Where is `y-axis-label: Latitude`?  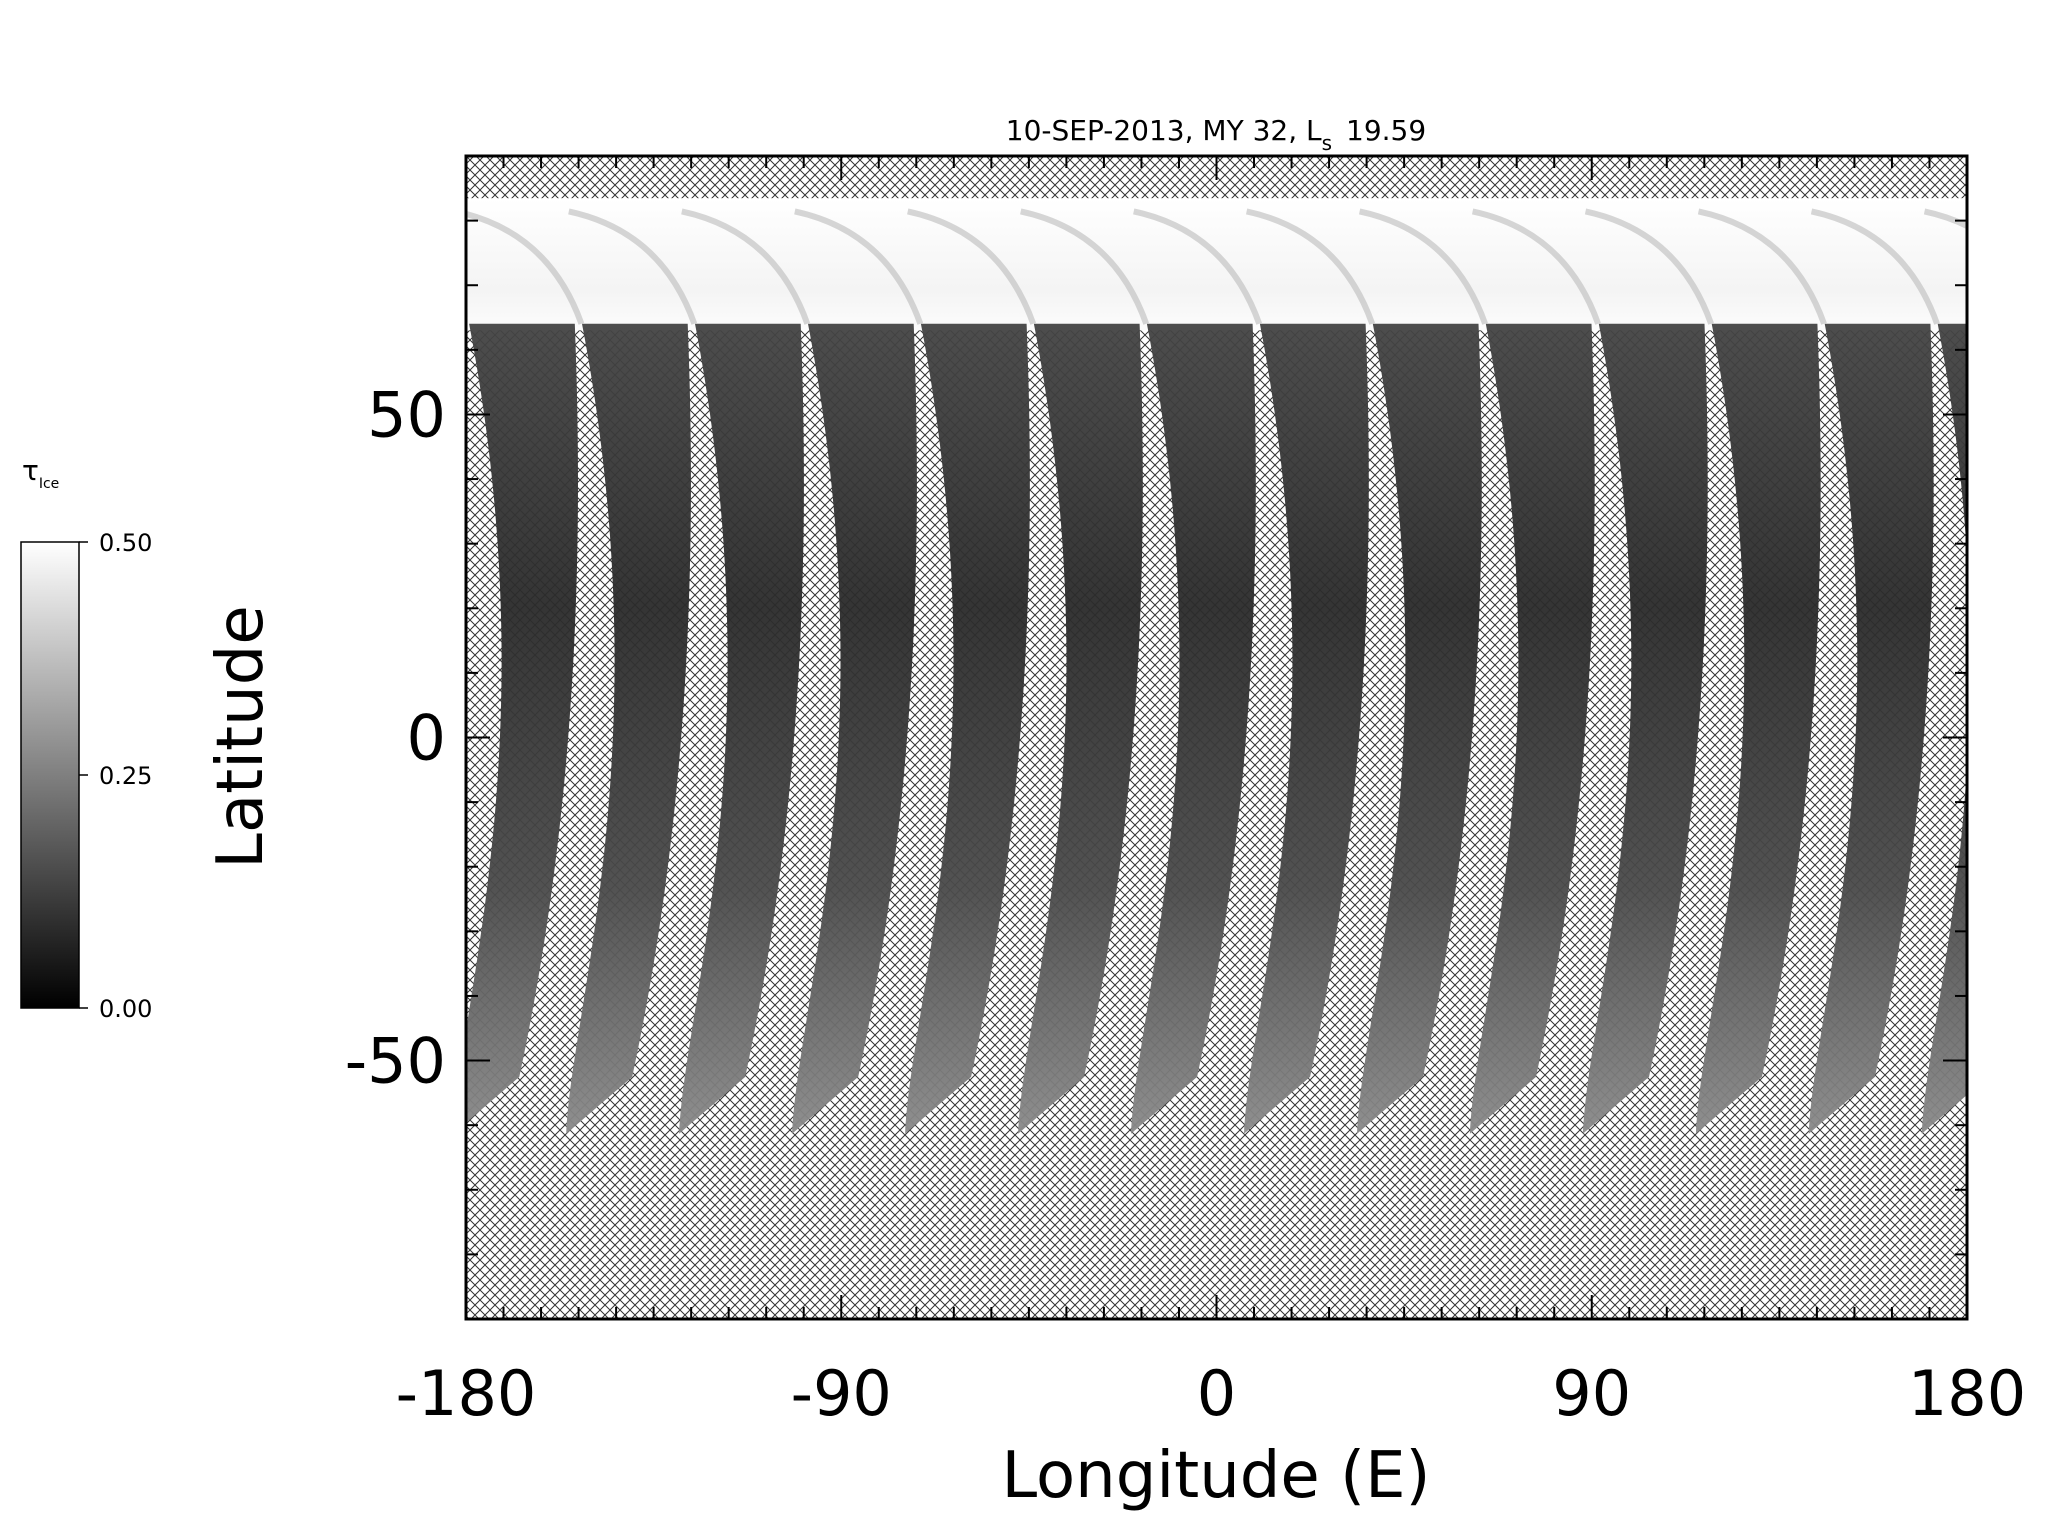
y-axis-label: Latitude is located at coordinates (241, 736).